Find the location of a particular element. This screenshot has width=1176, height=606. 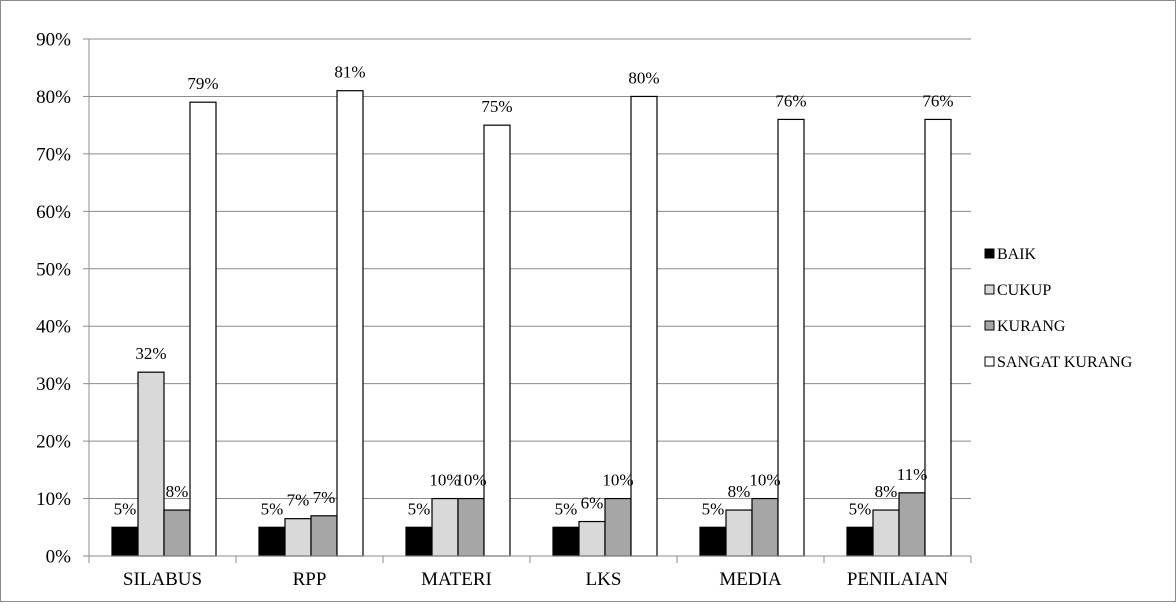

x-category-label: SILABUS is located at coordinates (162, 579).